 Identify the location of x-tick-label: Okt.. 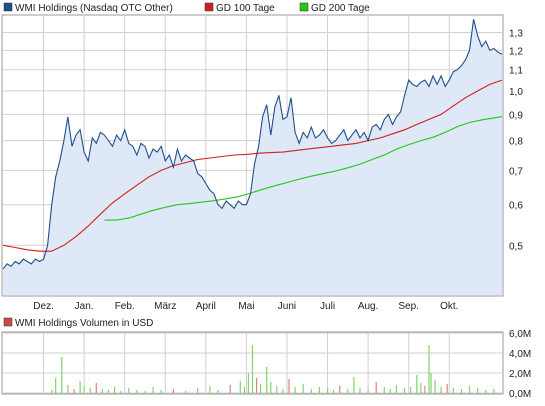
(449, 306).